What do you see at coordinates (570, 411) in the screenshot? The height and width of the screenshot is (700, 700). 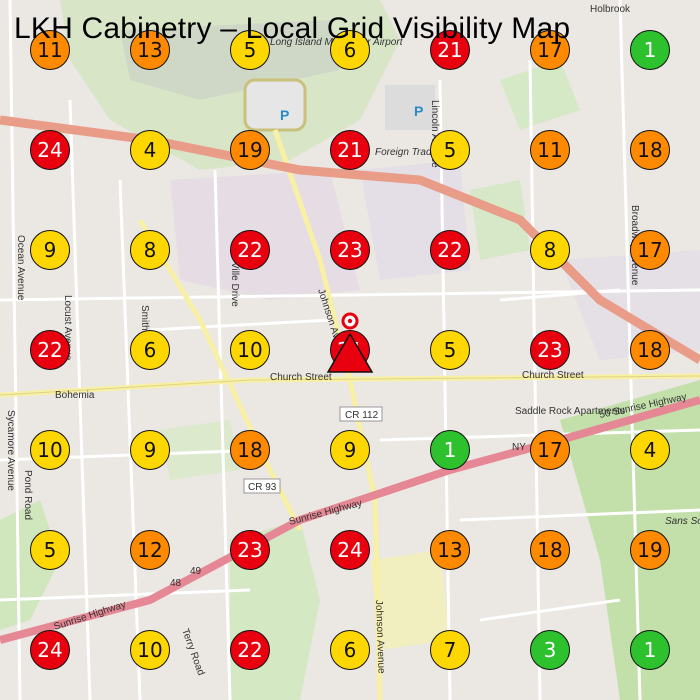 I see `saddle-rock-label: Saddle Rock Apartments` at bounding box center [570, 411].